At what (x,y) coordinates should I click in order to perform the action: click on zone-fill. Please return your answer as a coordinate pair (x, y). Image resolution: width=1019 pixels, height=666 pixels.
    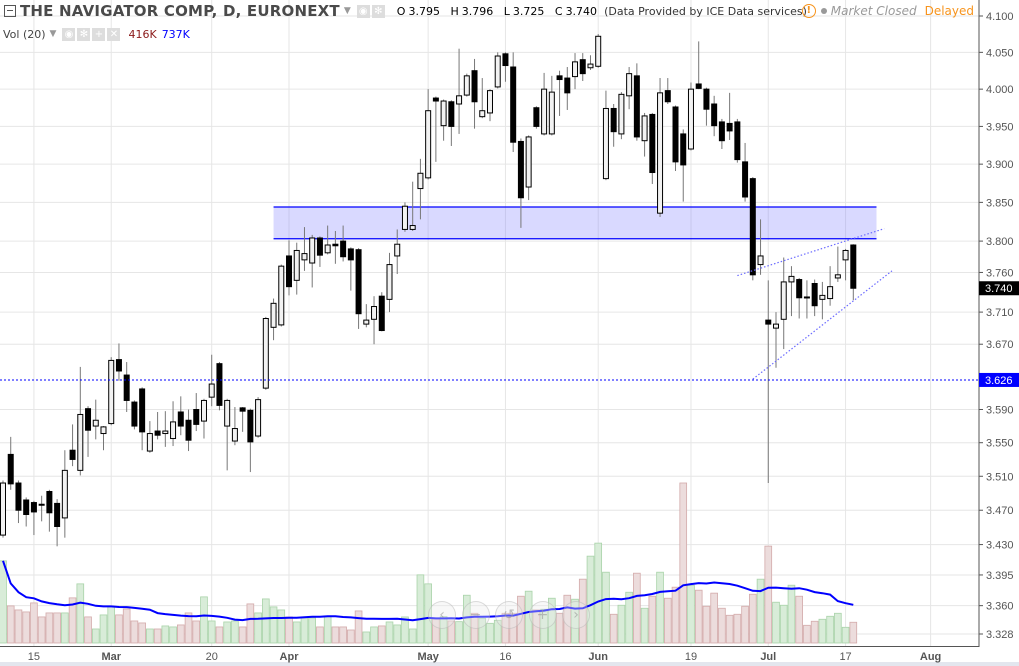
    Looking at the image, I should click on (575, 222).